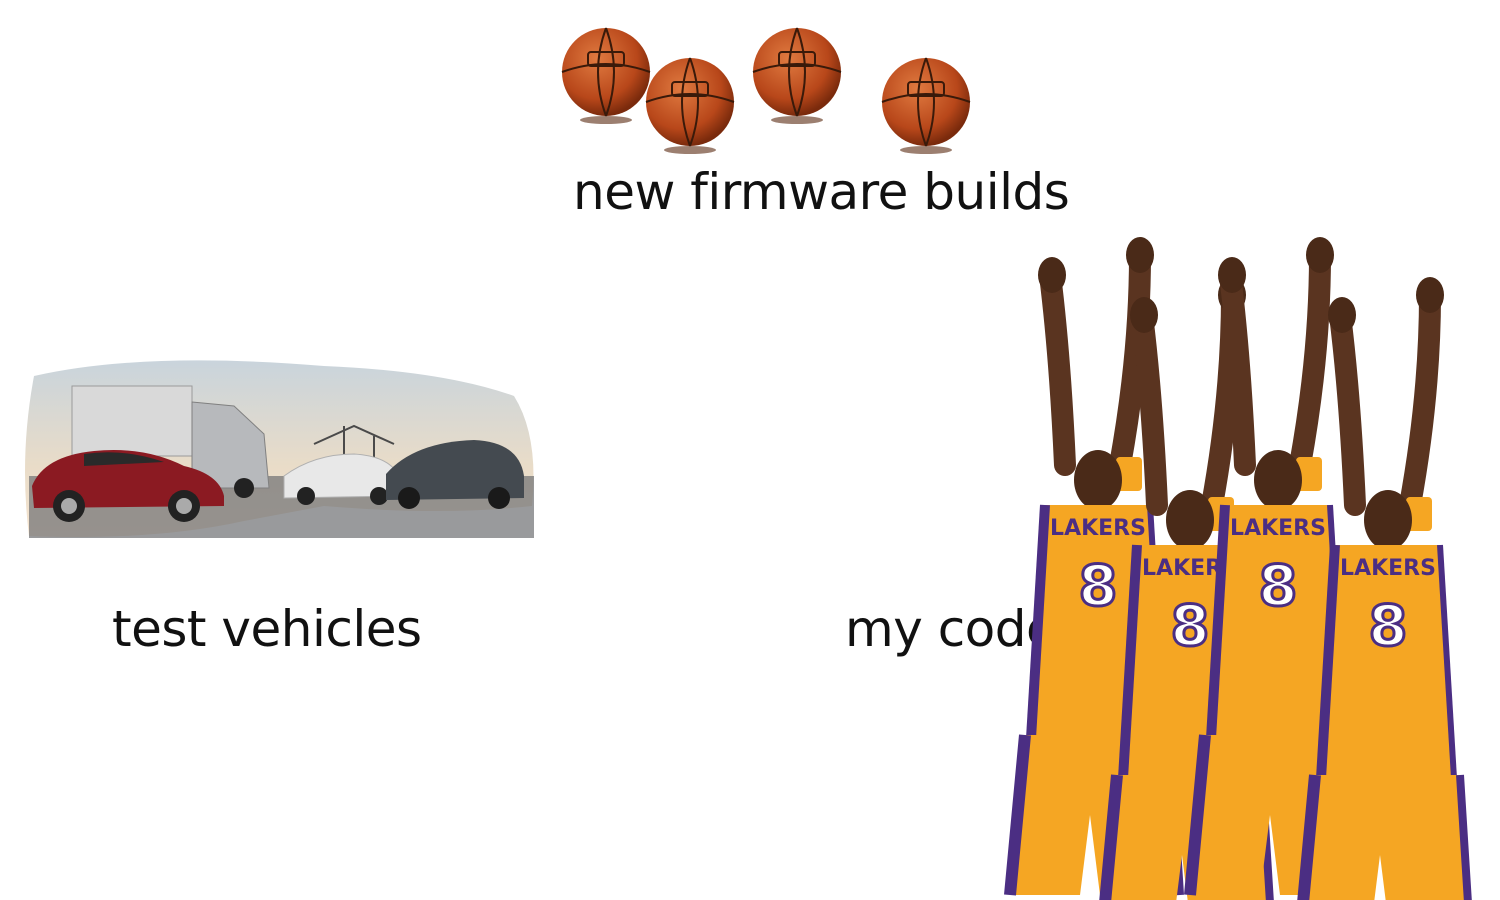  What do you see at coordinates (279, 449) in the screenshot?
I see `electric-vehicle-fleet-photo` at bounding box center [279, 449].